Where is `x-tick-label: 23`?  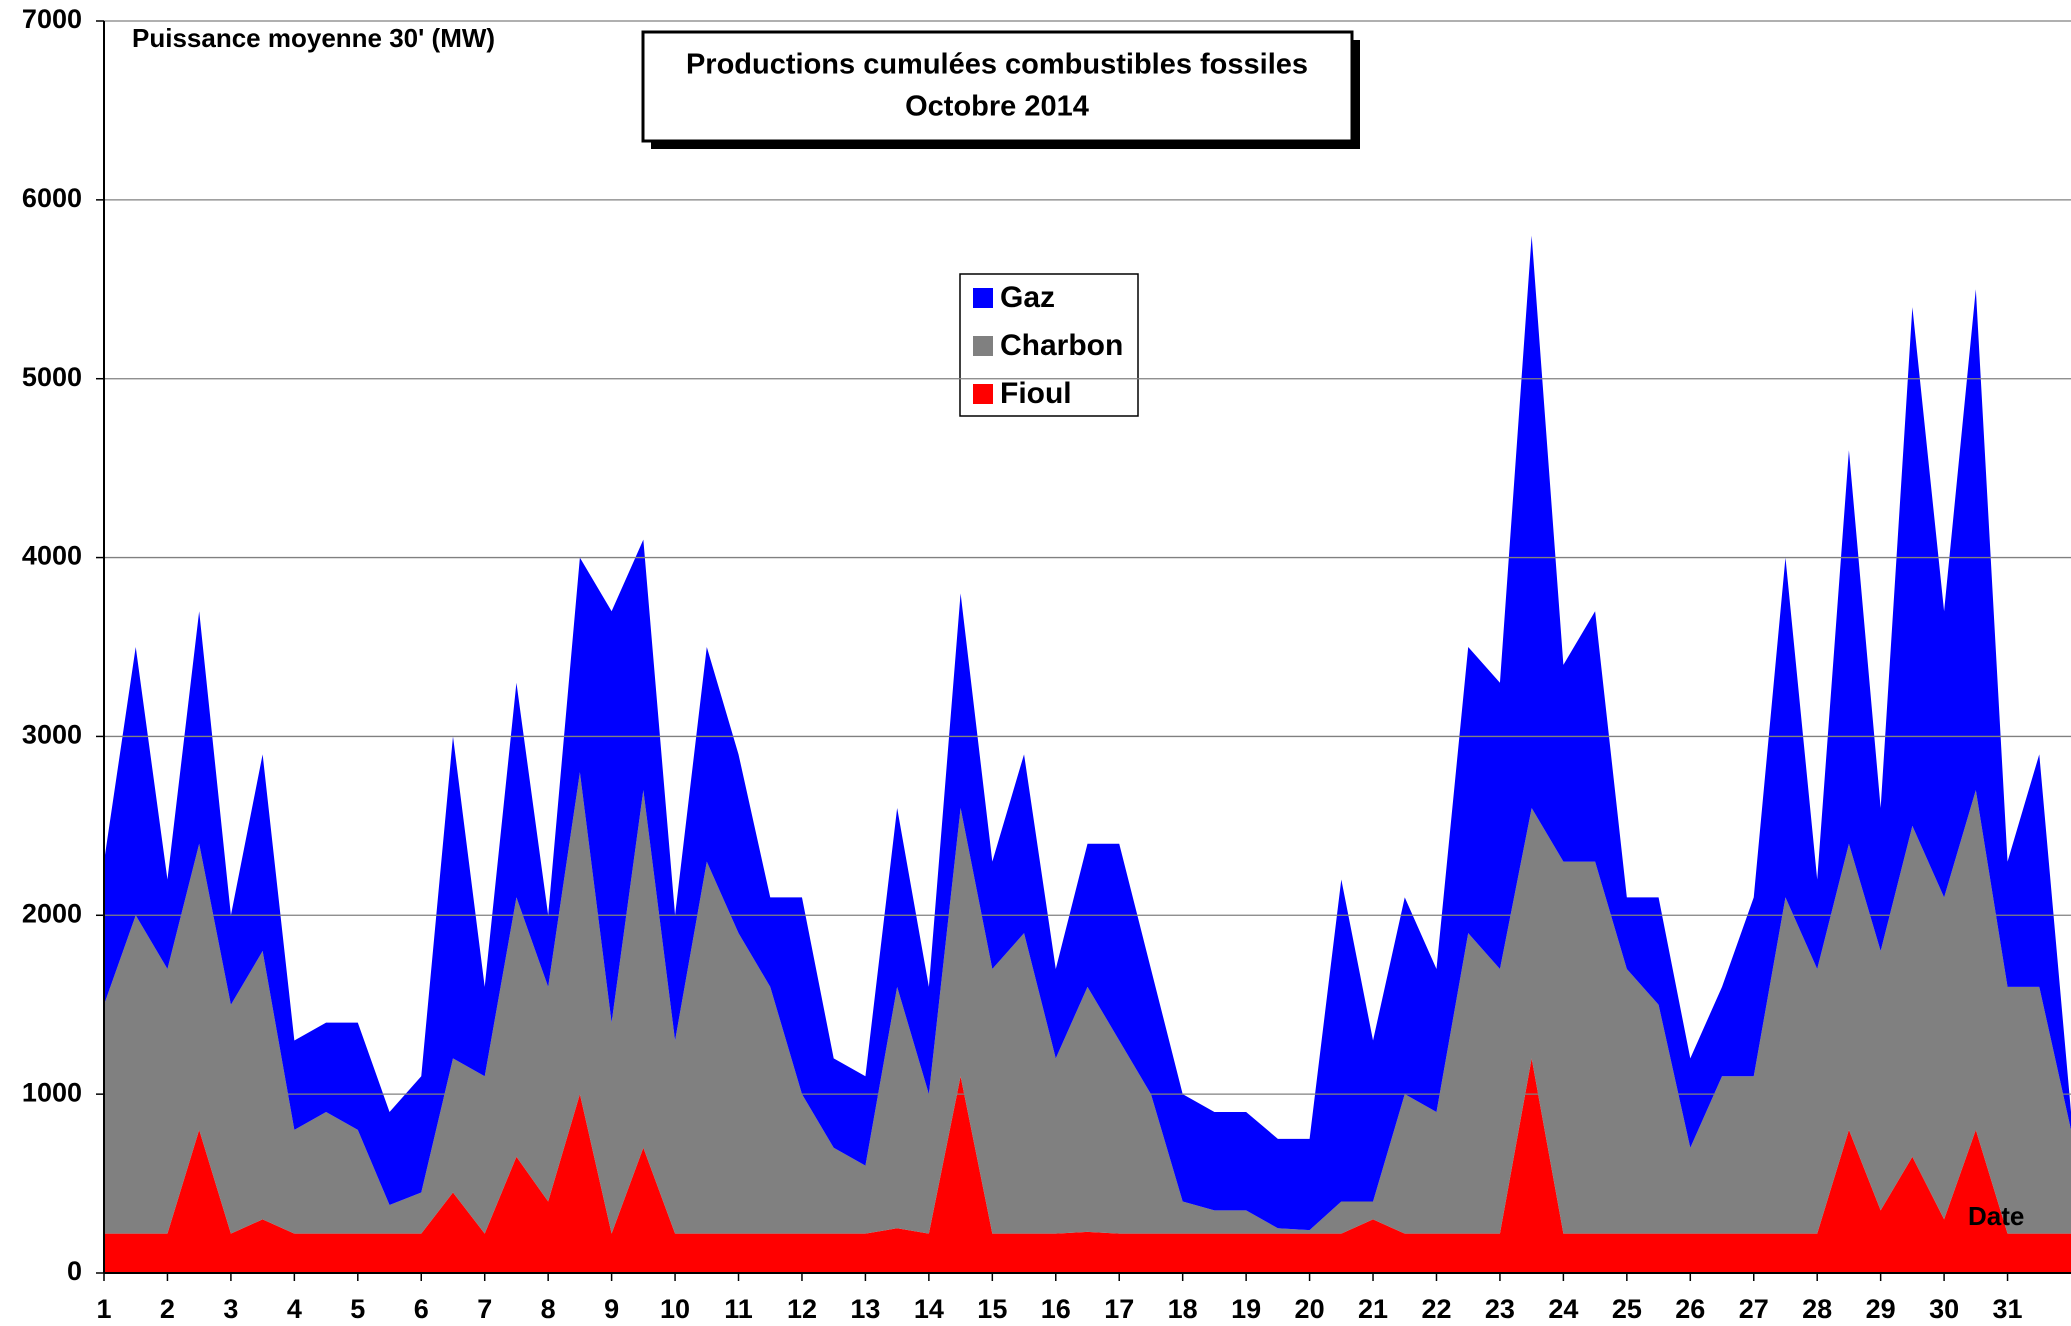
x-tick-label: 23 is located at coordinates (1500, 1309).